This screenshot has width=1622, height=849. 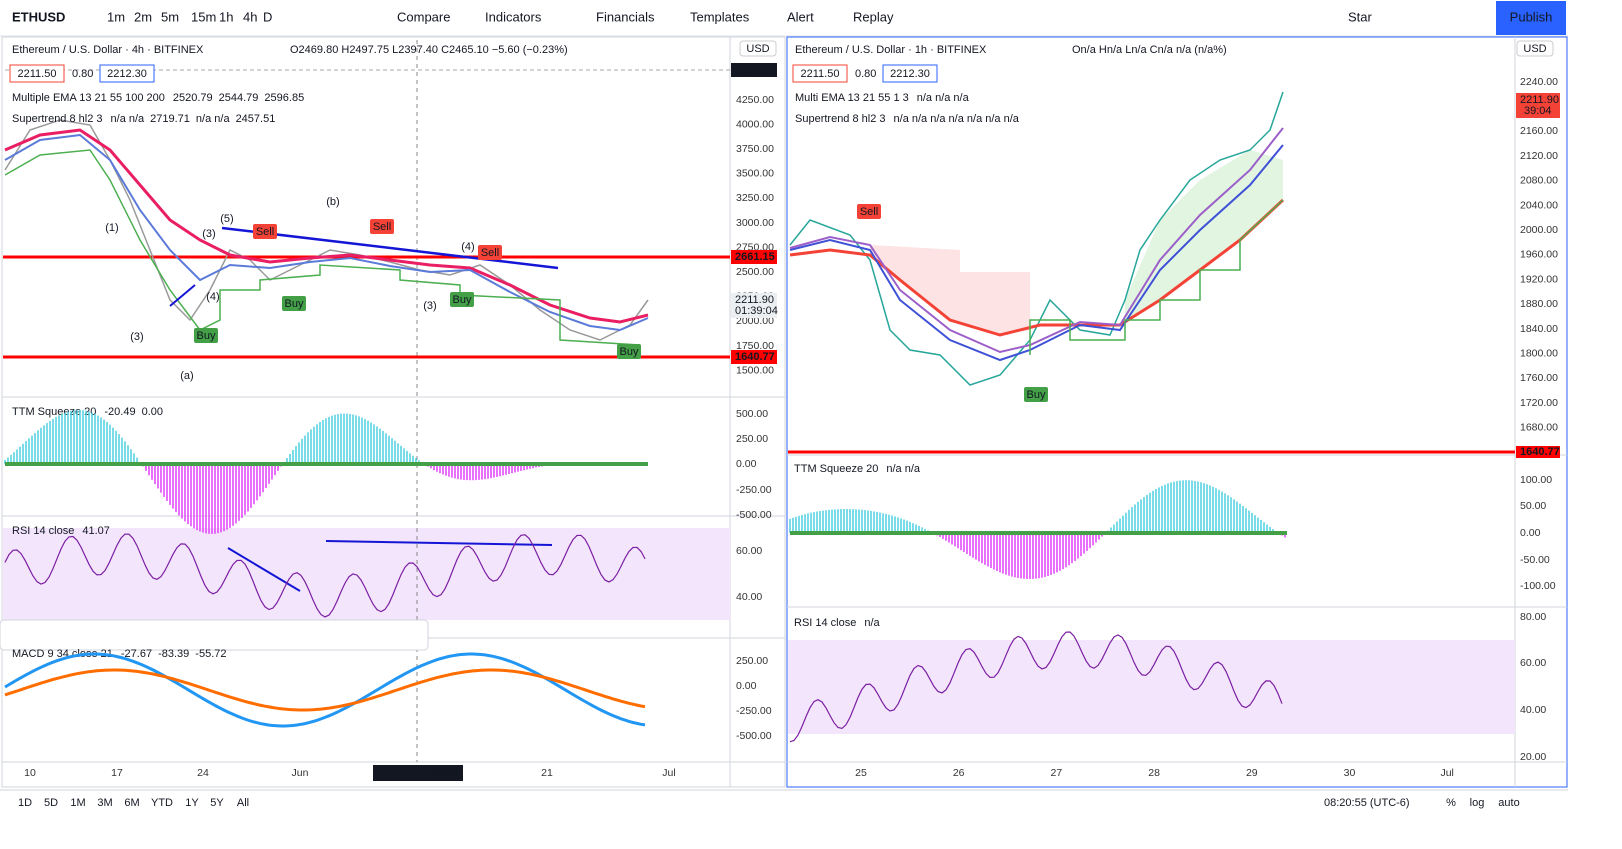 What do you see at coordinates (104, 803) in the screenshot?
I see `range-button: 3M` at bounding box center [104, 803].